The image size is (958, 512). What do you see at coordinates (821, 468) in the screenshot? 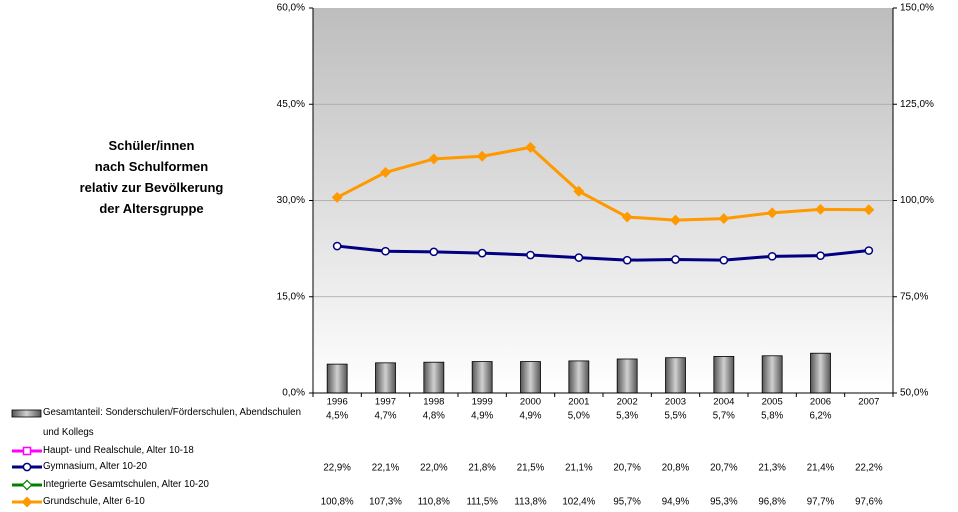
I see `data-table-cell: 21,4%` at bounding box center [821, 468].